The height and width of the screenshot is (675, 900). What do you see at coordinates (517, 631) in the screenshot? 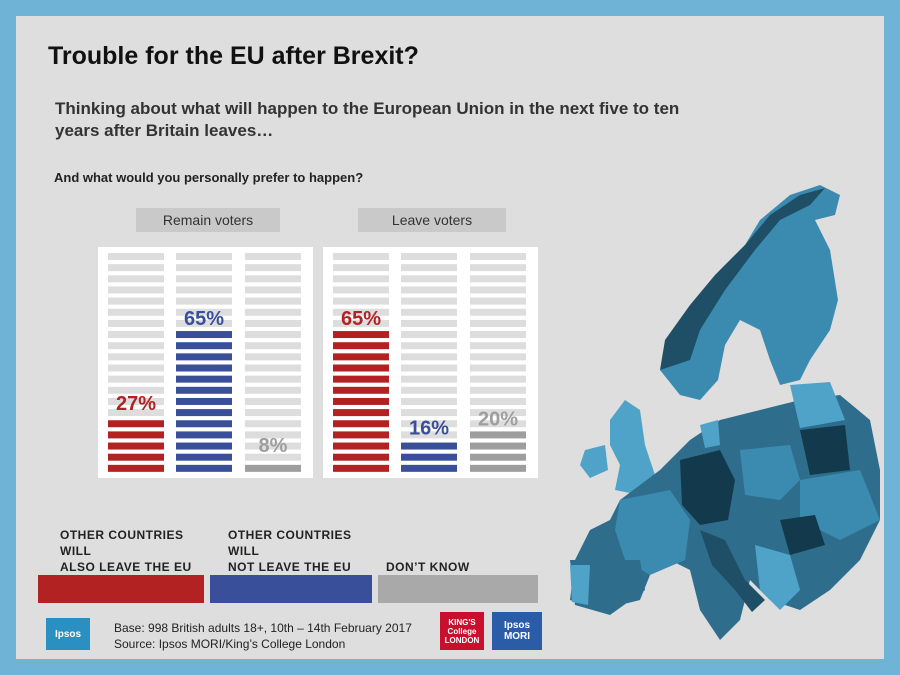
I see `ipsos-mori-logo: Ipsos MORI` at bounding box center [517, 631].